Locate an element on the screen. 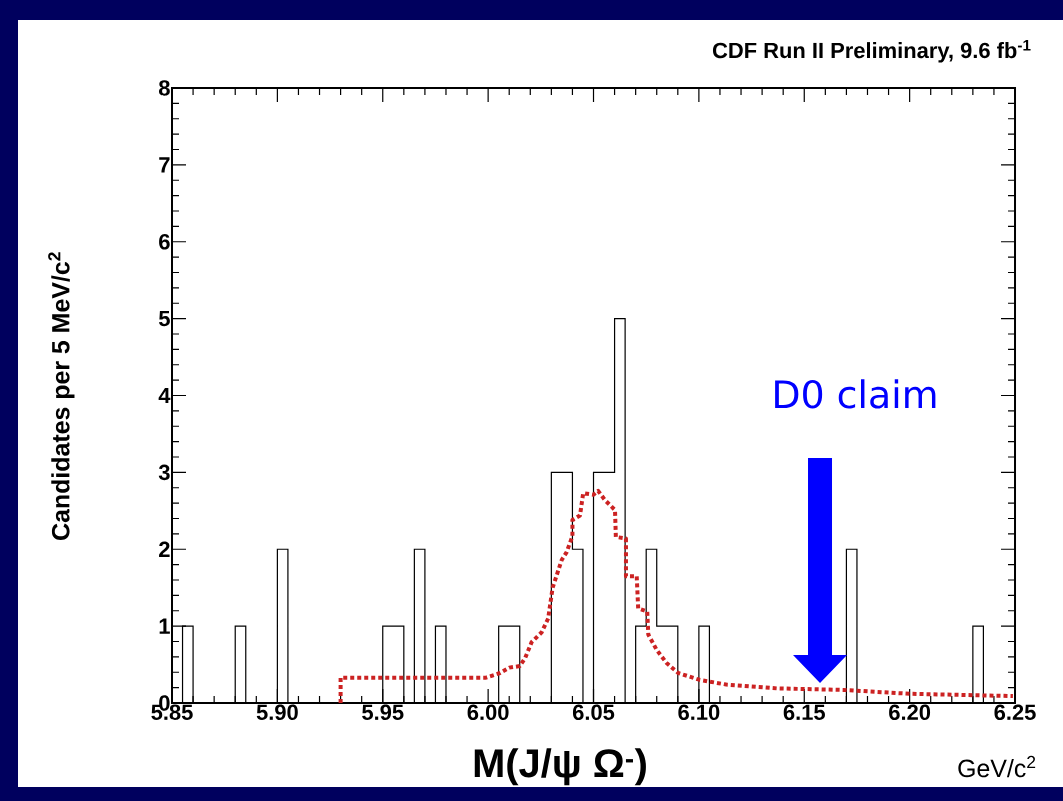  y-tick-label: 4 is located at coordinates (164, 395).